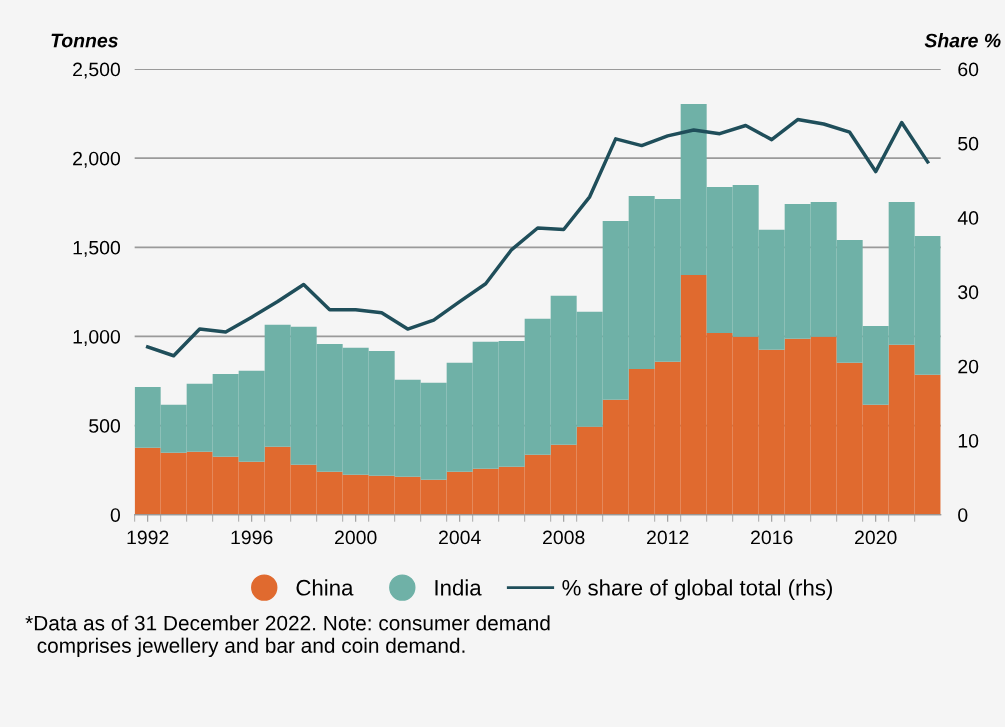 Image resolution: width=1005 pixels, height=727 pixels. I want to click on y-axis-title: Tonnes, so click(84, 40).